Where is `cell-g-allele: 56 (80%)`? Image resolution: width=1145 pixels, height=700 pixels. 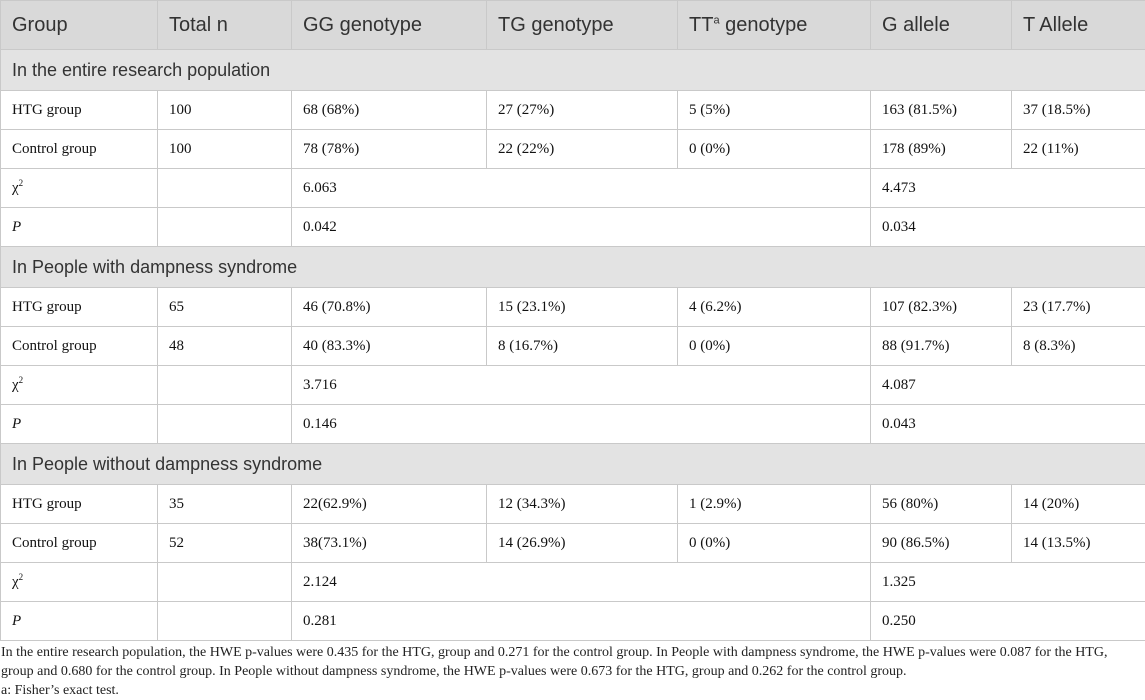 cell-g-allele: 56 (80%) is located at coordinates (941, 504).